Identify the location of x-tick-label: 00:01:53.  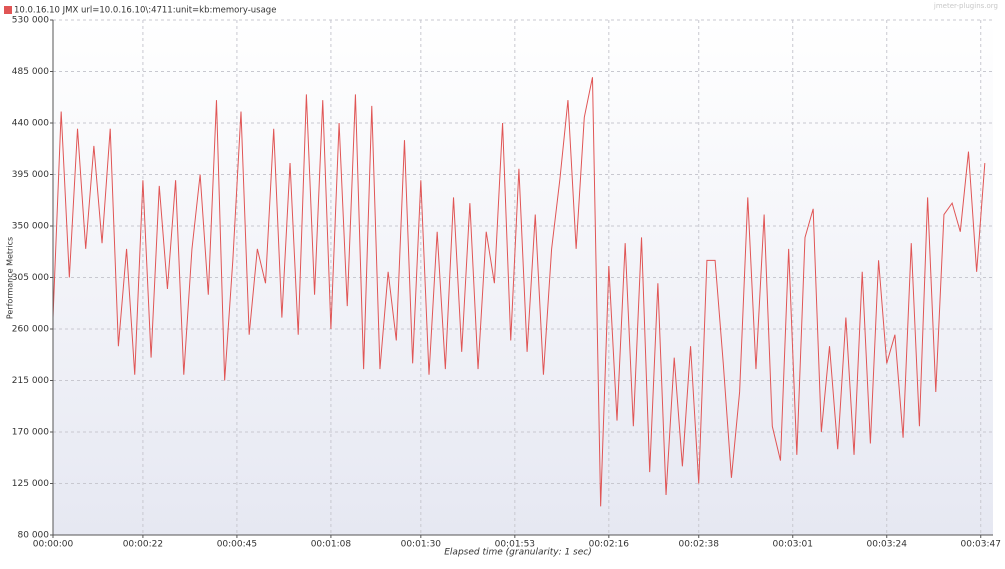
(515, 545).